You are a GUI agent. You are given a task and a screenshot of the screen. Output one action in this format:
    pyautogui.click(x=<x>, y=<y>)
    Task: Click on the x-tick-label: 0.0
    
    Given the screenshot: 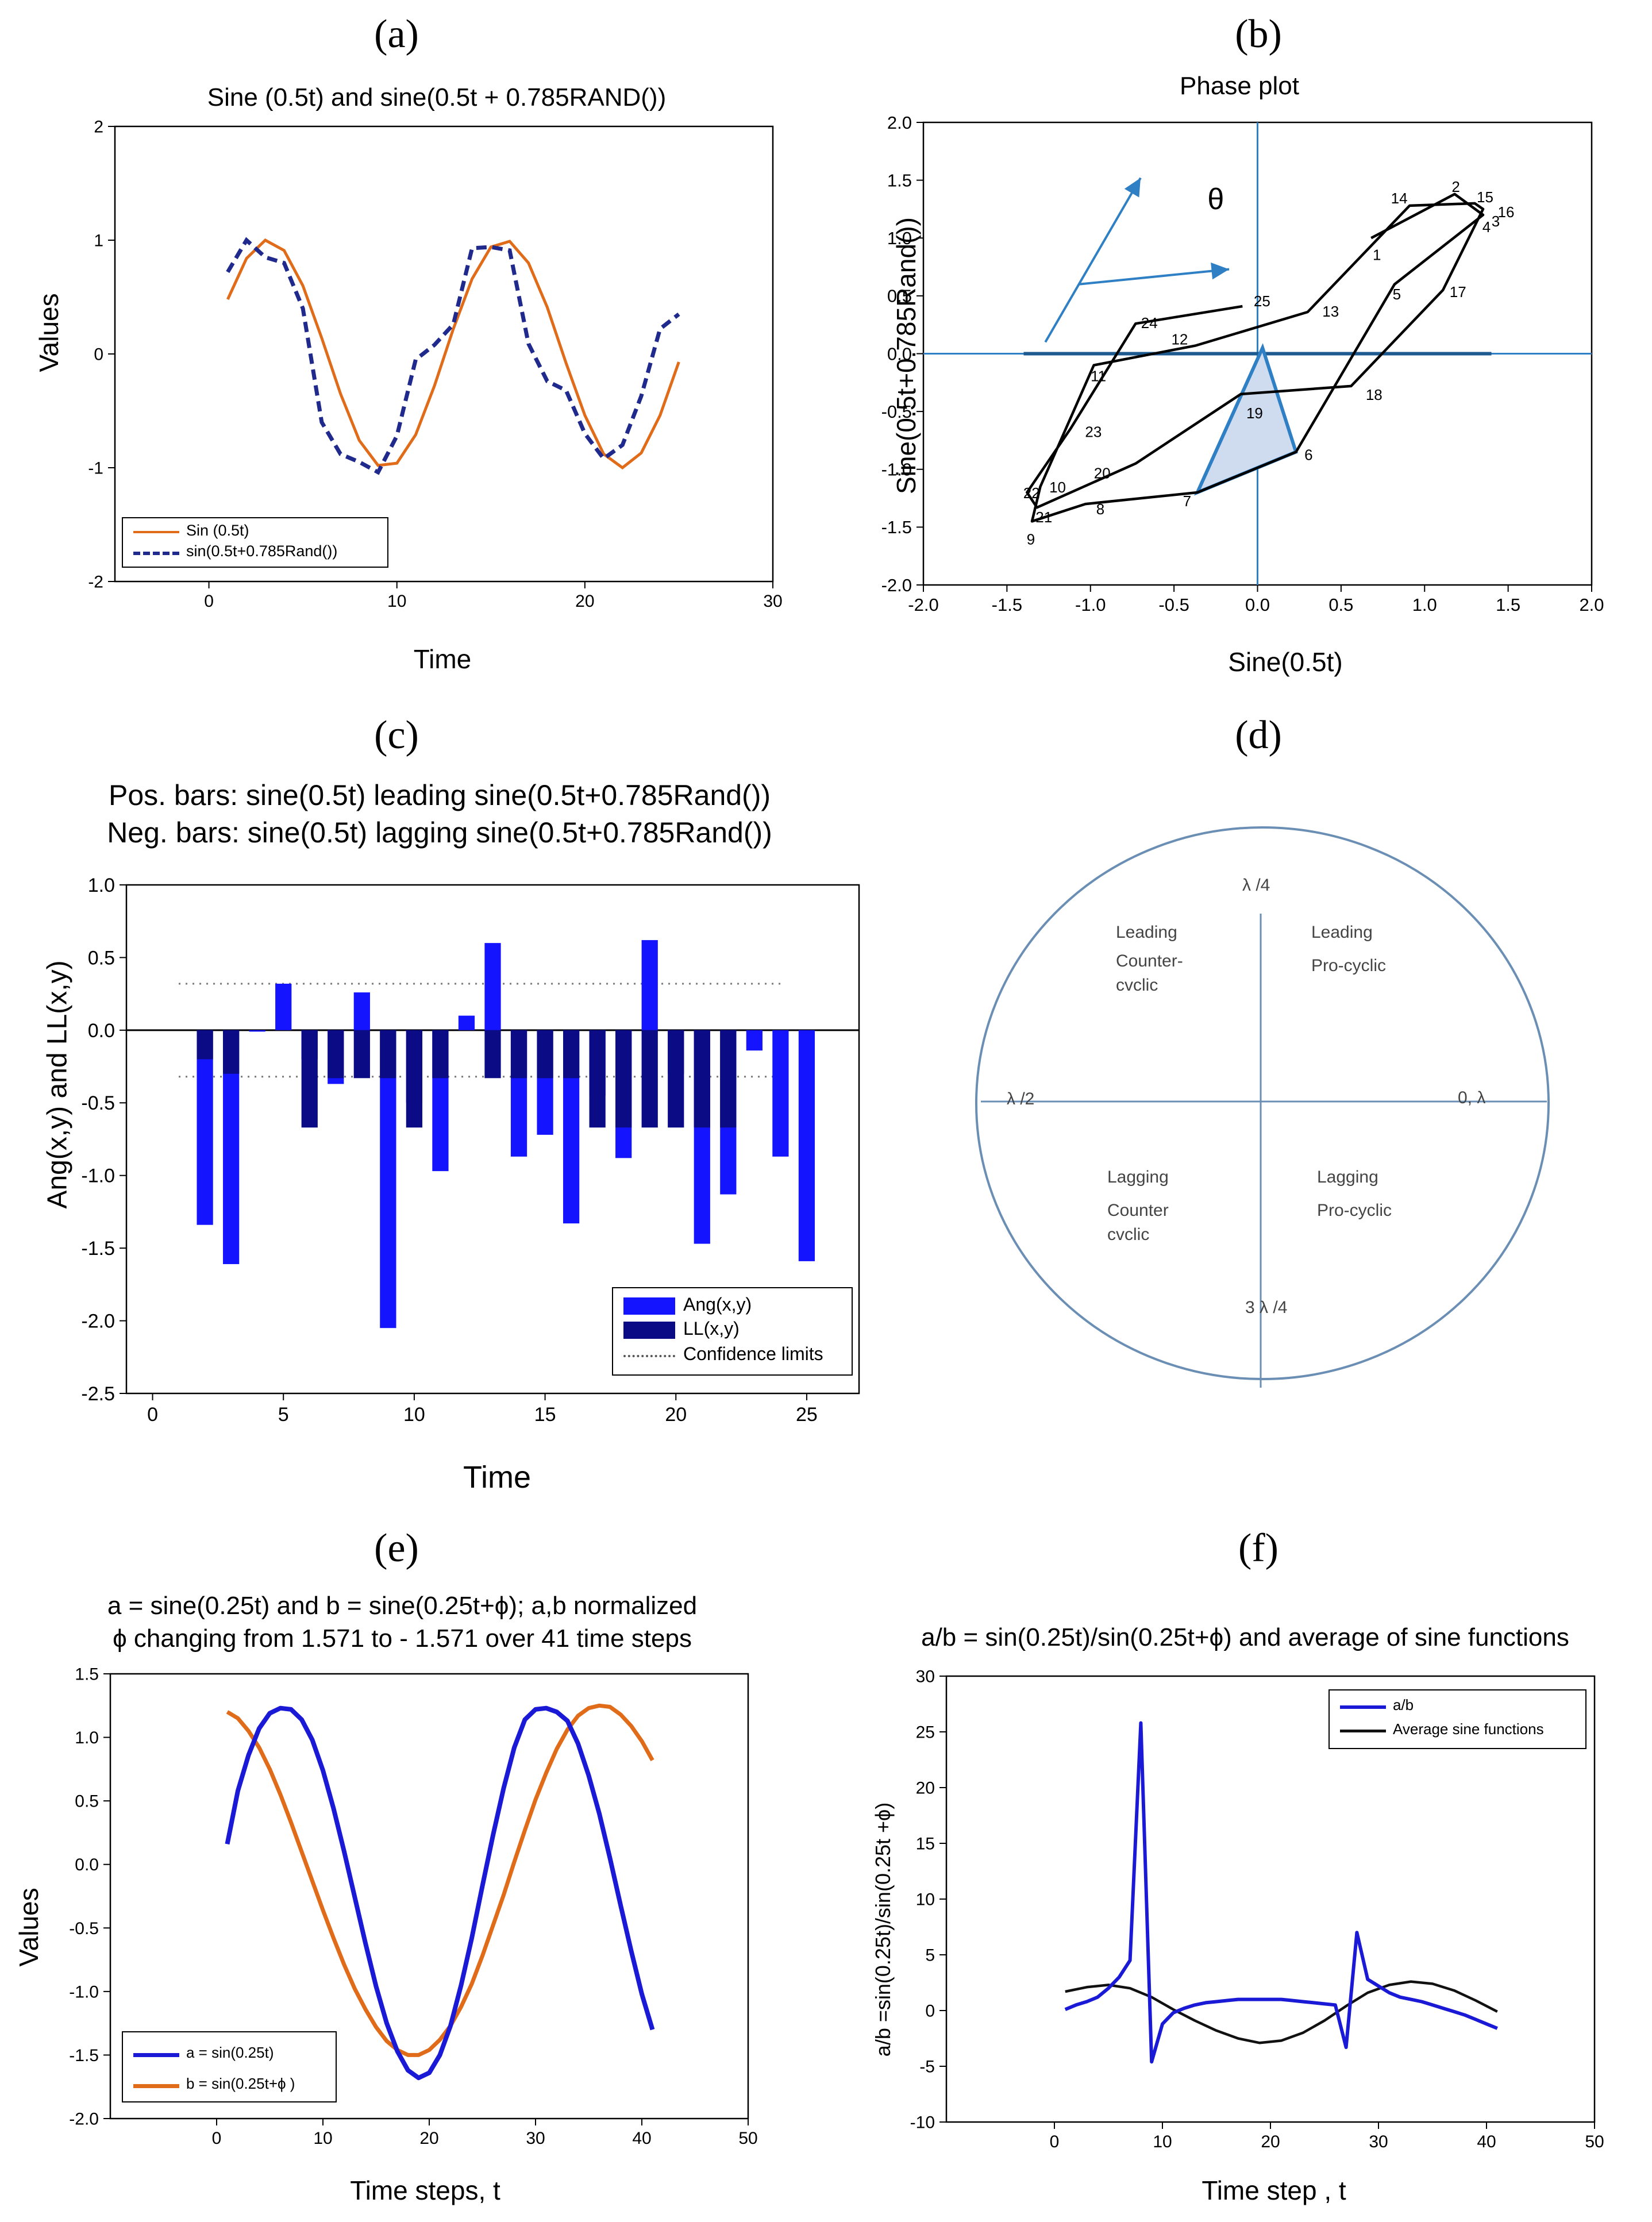 What is the action you would take?
    pyautogui.click(x=1257, y=605)
    